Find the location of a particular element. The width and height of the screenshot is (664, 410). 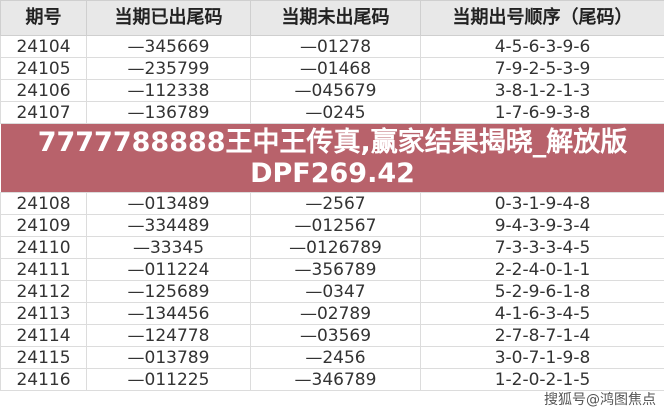

table-cell: —235799 is located at coordinates (169, 69).